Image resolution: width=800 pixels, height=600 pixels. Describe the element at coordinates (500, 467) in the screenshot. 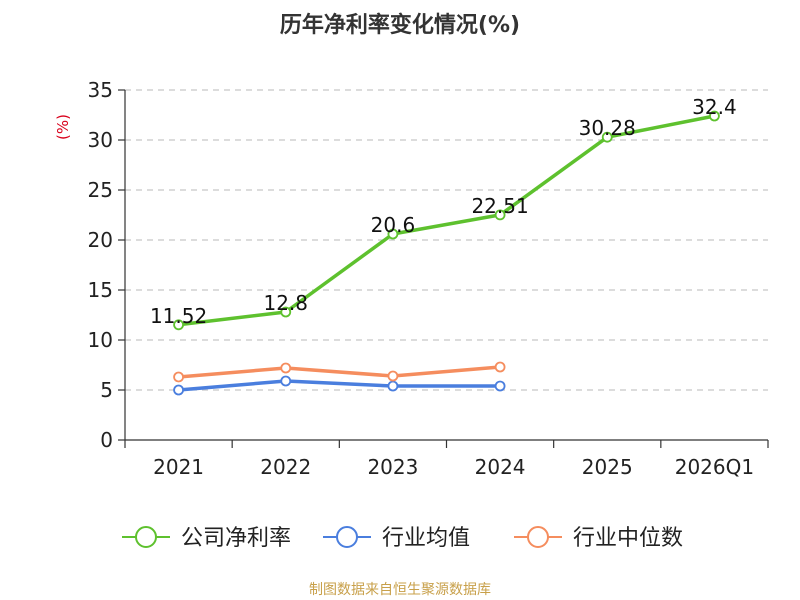

I see `x-tick-label-2024: 2024` at that location.